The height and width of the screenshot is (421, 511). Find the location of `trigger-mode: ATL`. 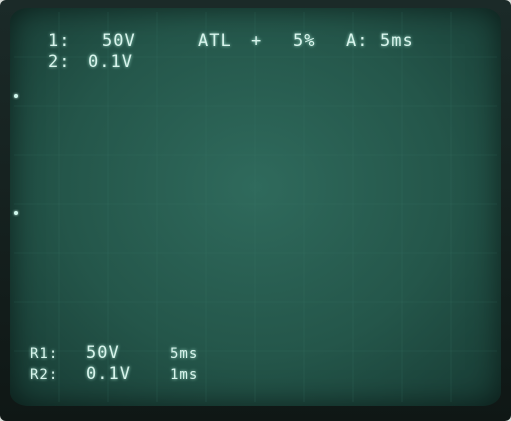

trigger-mode: ATL is located at coordinates (215, 41).